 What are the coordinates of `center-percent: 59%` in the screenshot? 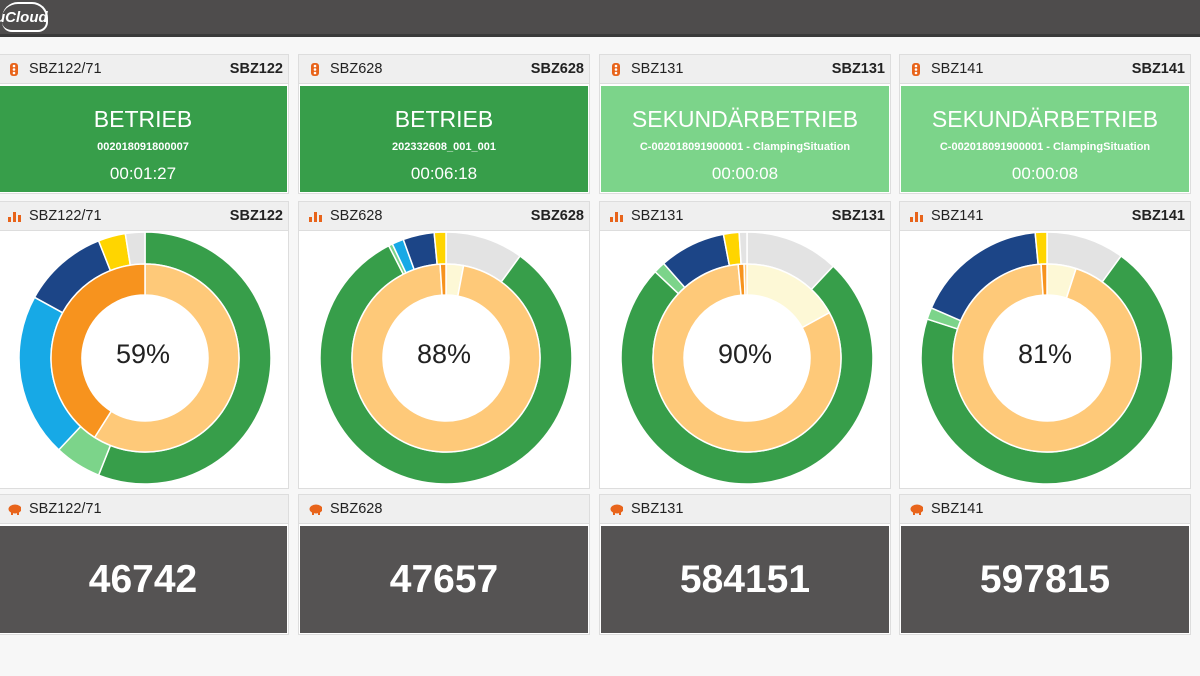 It's located at (143, 354).